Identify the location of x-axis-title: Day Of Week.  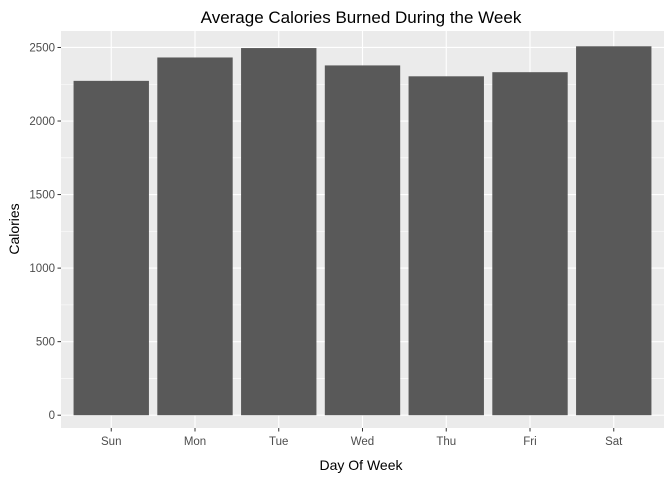
(362, 465).